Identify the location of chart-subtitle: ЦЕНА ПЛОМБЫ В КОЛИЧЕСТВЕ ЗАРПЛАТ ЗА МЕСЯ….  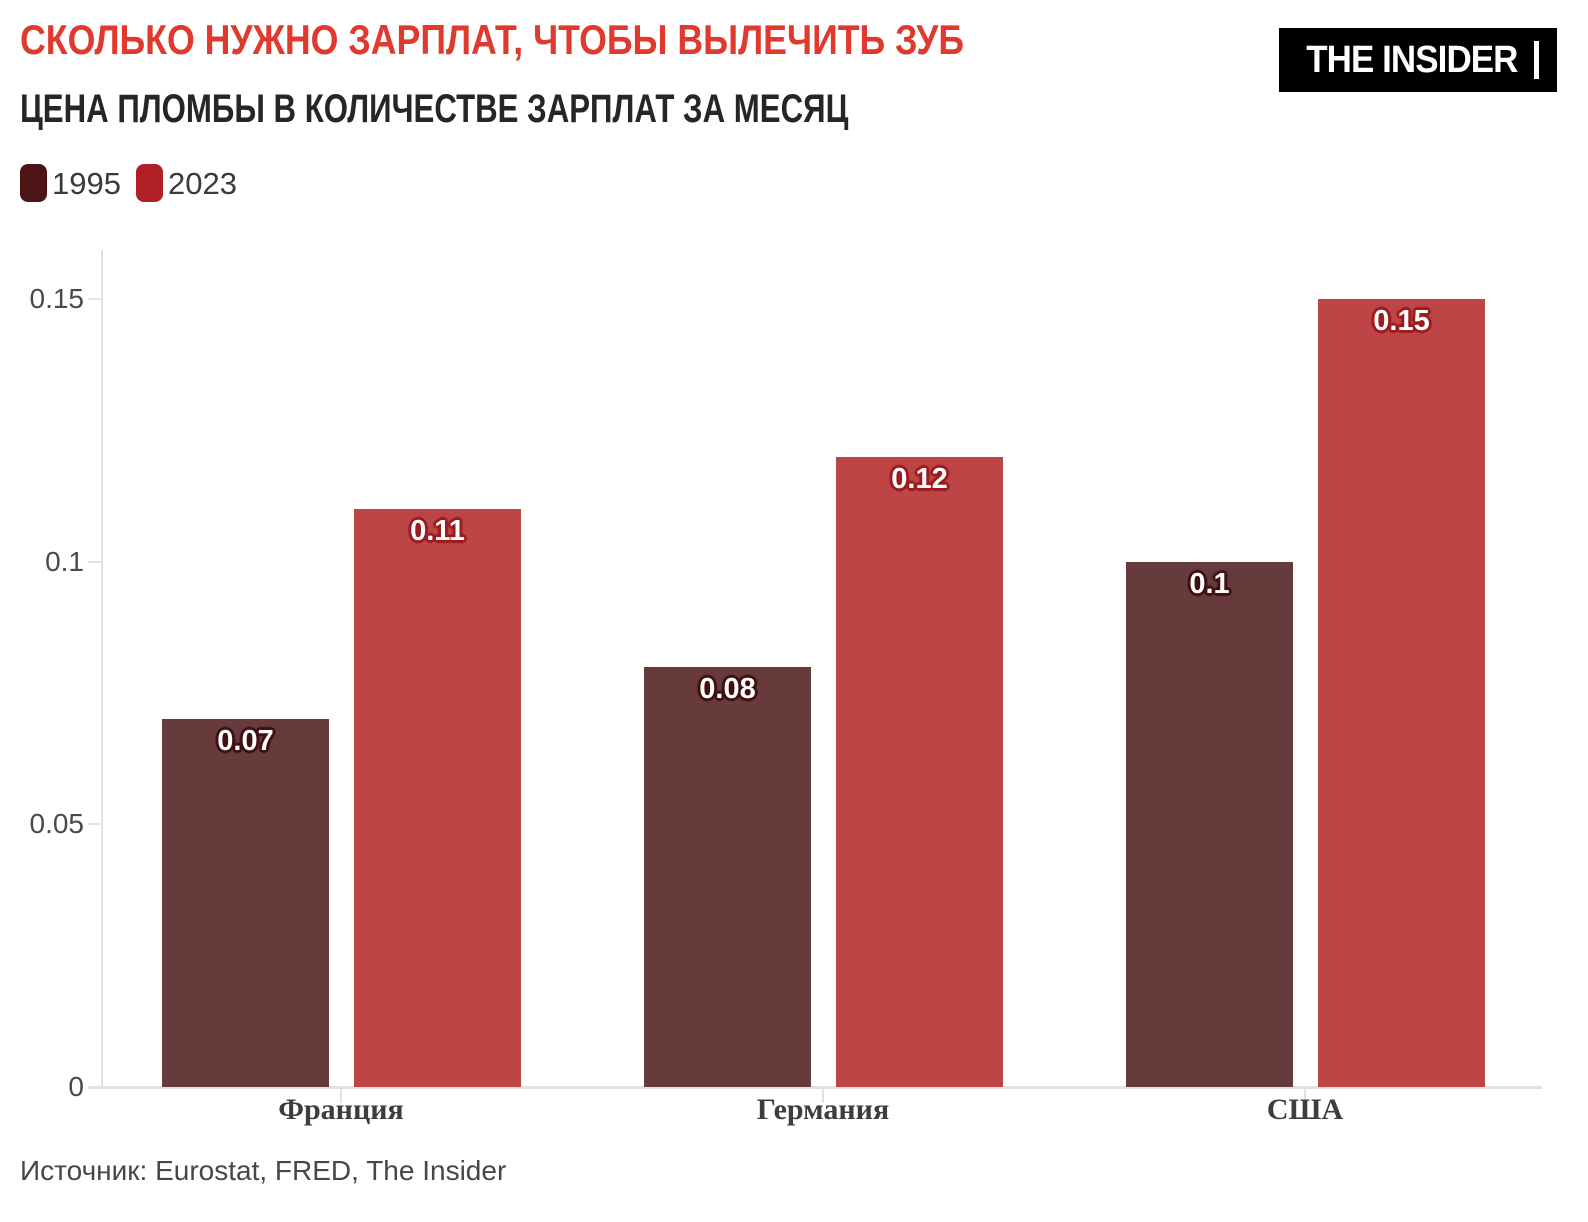
(551, 109).